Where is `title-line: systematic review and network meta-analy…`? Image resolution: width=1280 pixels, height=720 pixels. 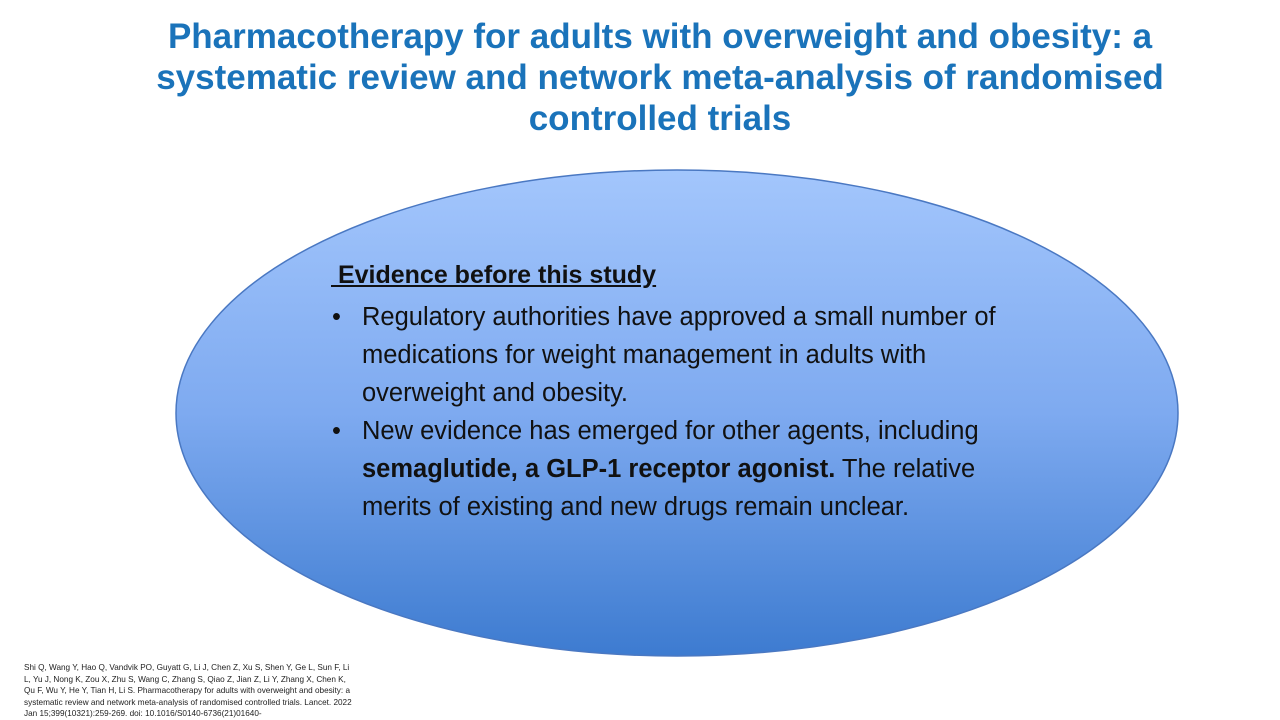 title-line: systematic review and network meta-analy… is located at coordinates (660, 77).